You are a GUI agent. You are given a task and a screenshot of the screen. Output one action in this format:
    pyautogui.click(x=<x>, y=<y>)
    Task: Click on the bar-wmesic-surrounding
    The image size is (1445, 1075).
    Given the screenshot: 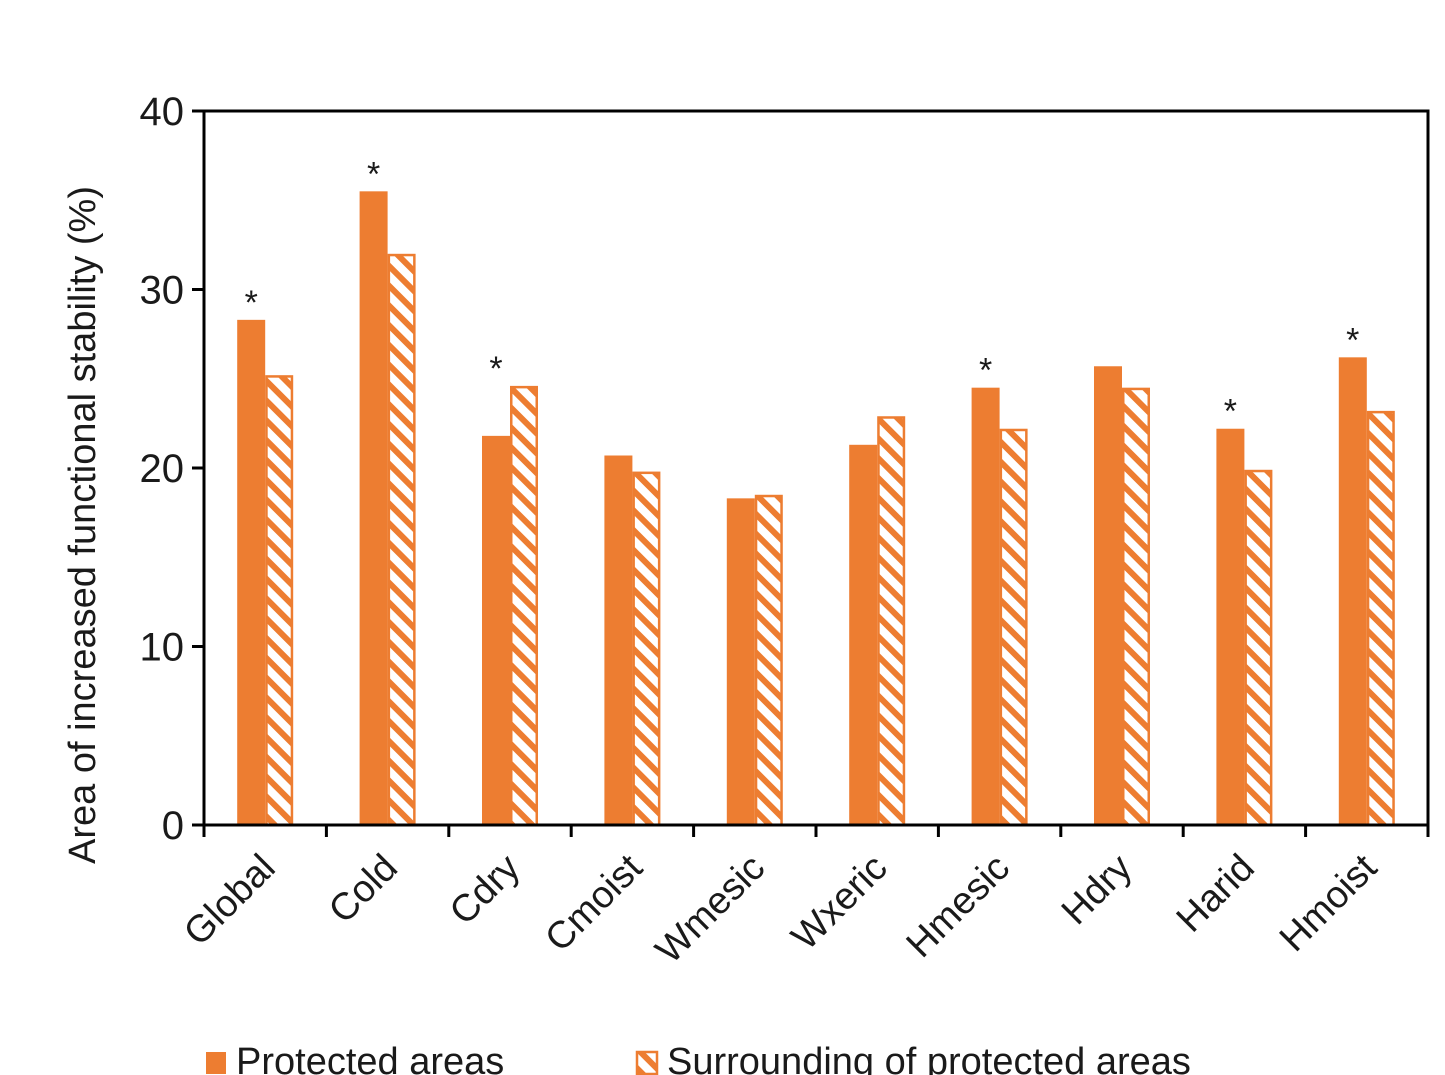 What is the action you would take?
    pyautogui.click(x=768, y=660)
    